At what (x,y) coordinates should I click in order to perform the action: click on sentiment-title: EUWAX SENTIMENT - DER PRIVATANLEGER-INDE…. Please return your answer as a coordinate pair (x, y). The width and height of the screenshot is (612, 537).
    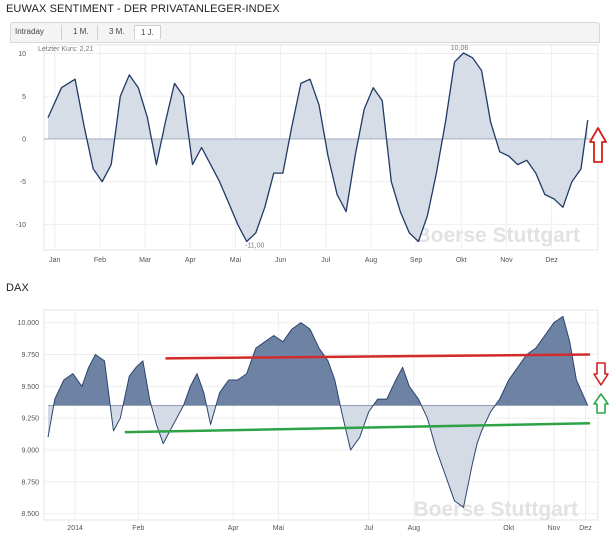
    Looking at the image, I should click on (143, 9).